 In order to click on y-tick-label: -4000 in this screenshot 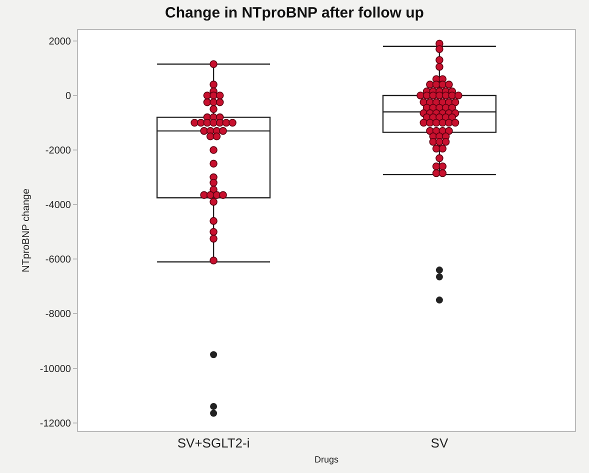, I will do `click(58, 206)`.